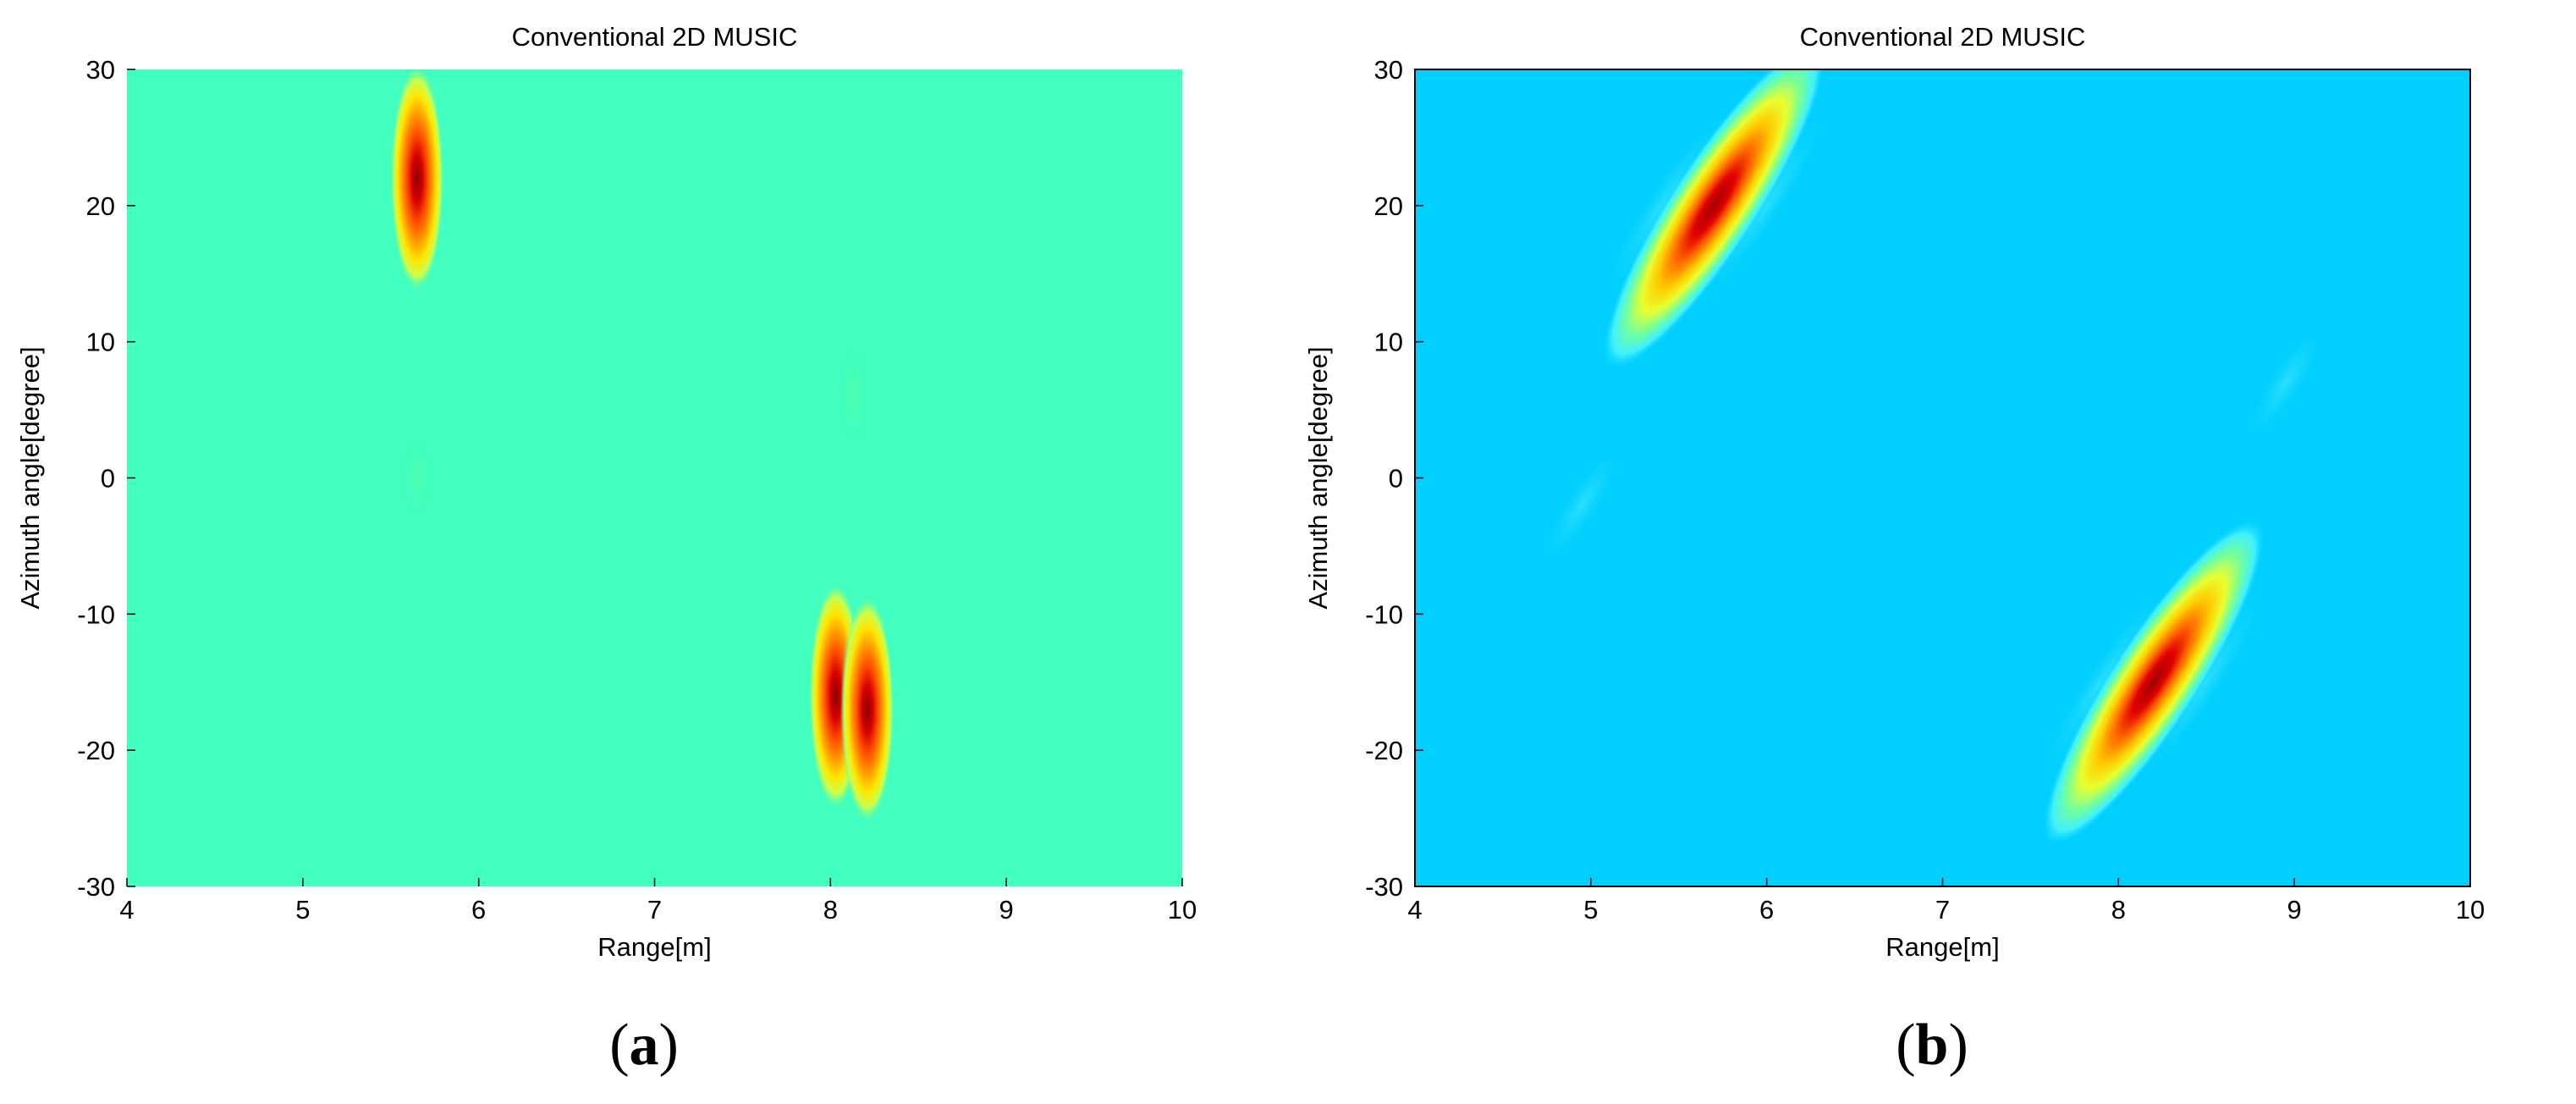 This screenshot has height=1104, width=2576. Describe the element at coordinates (641, 446) in the screenshot. I see `heatmap-layer` at that location.